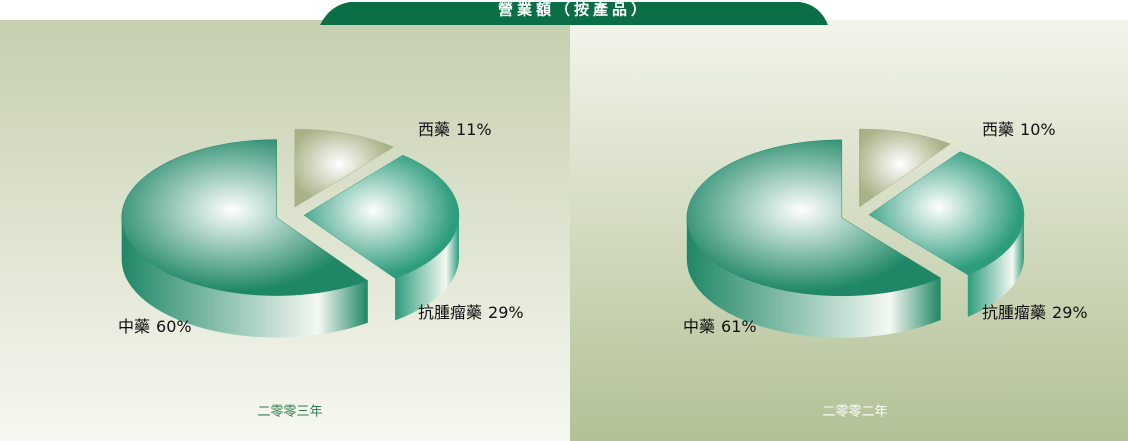  Describe the element at coordinates (720, 326) in the screenshot. I see `slice-label: 中藥 61%` at that location.